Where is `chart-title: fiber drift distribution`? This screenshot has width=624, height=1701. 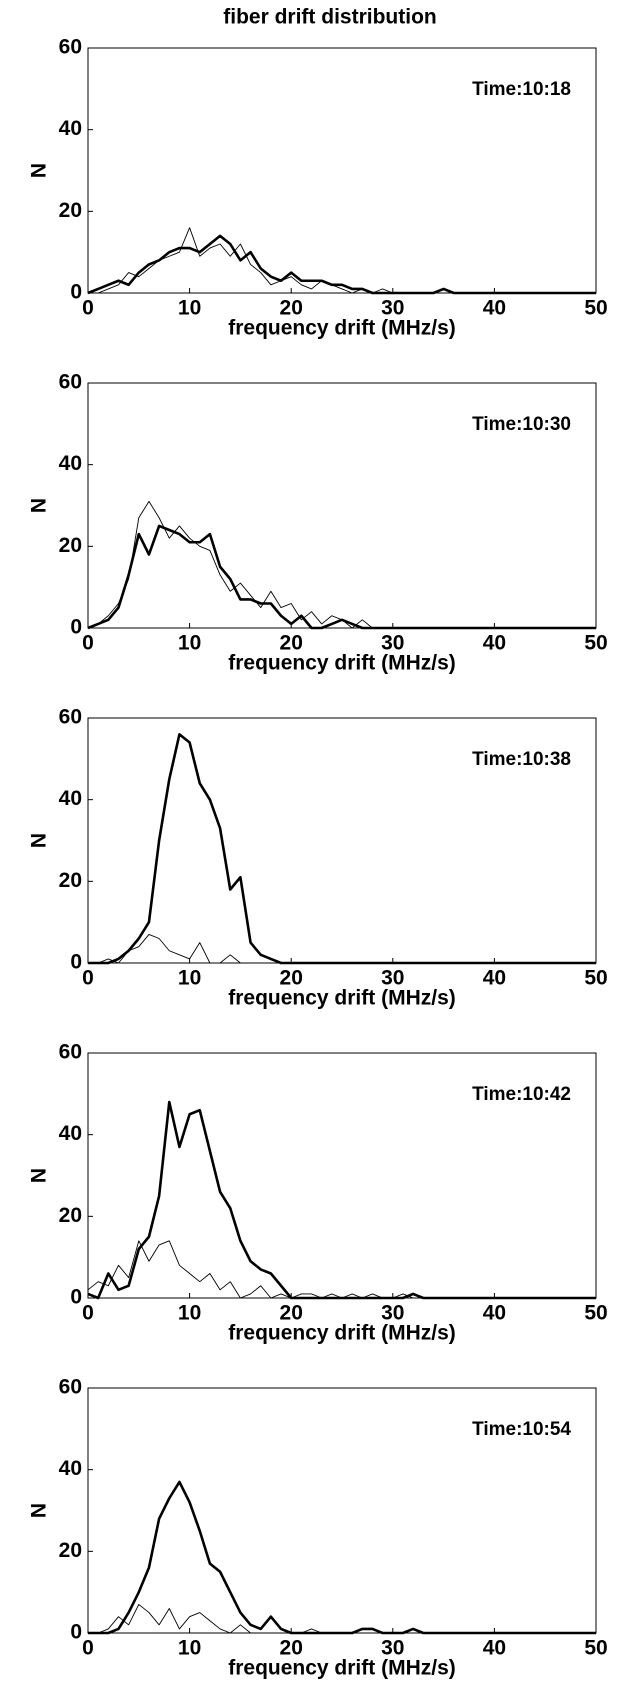
chart-title: fiber drift distribution is located at coordinates (329, 17).